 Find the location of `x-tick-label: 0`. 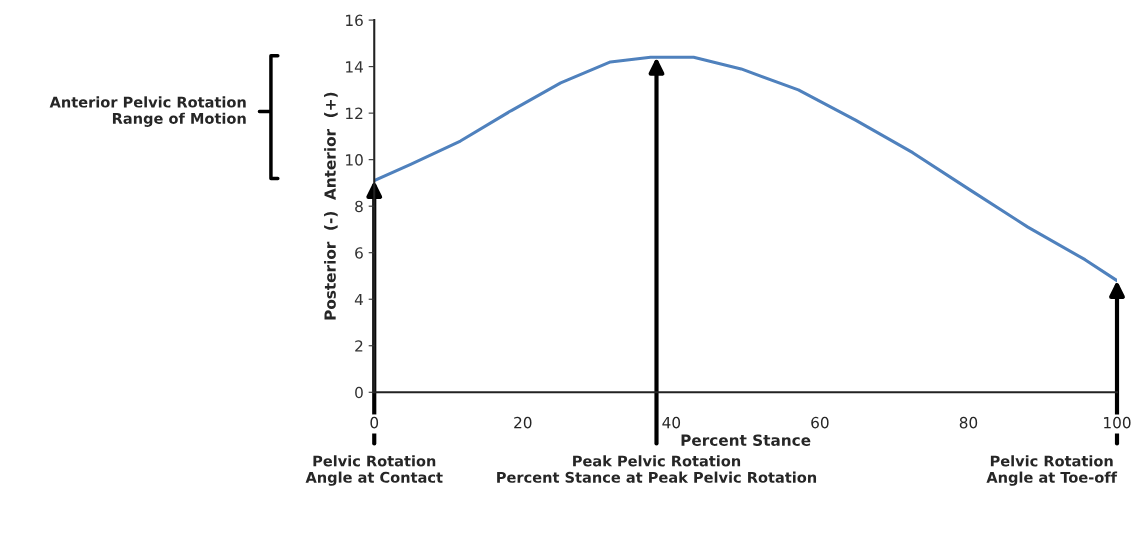

x-tick-label: 0 is located at coordinates (374, 422).